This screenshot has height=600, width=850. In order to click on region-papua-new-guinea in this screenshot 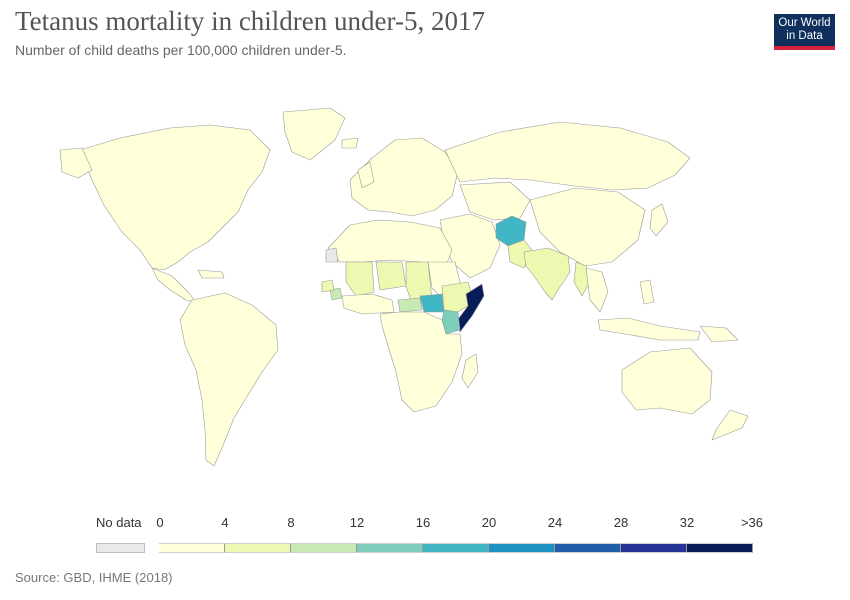, I will do `click(719, 334)`.